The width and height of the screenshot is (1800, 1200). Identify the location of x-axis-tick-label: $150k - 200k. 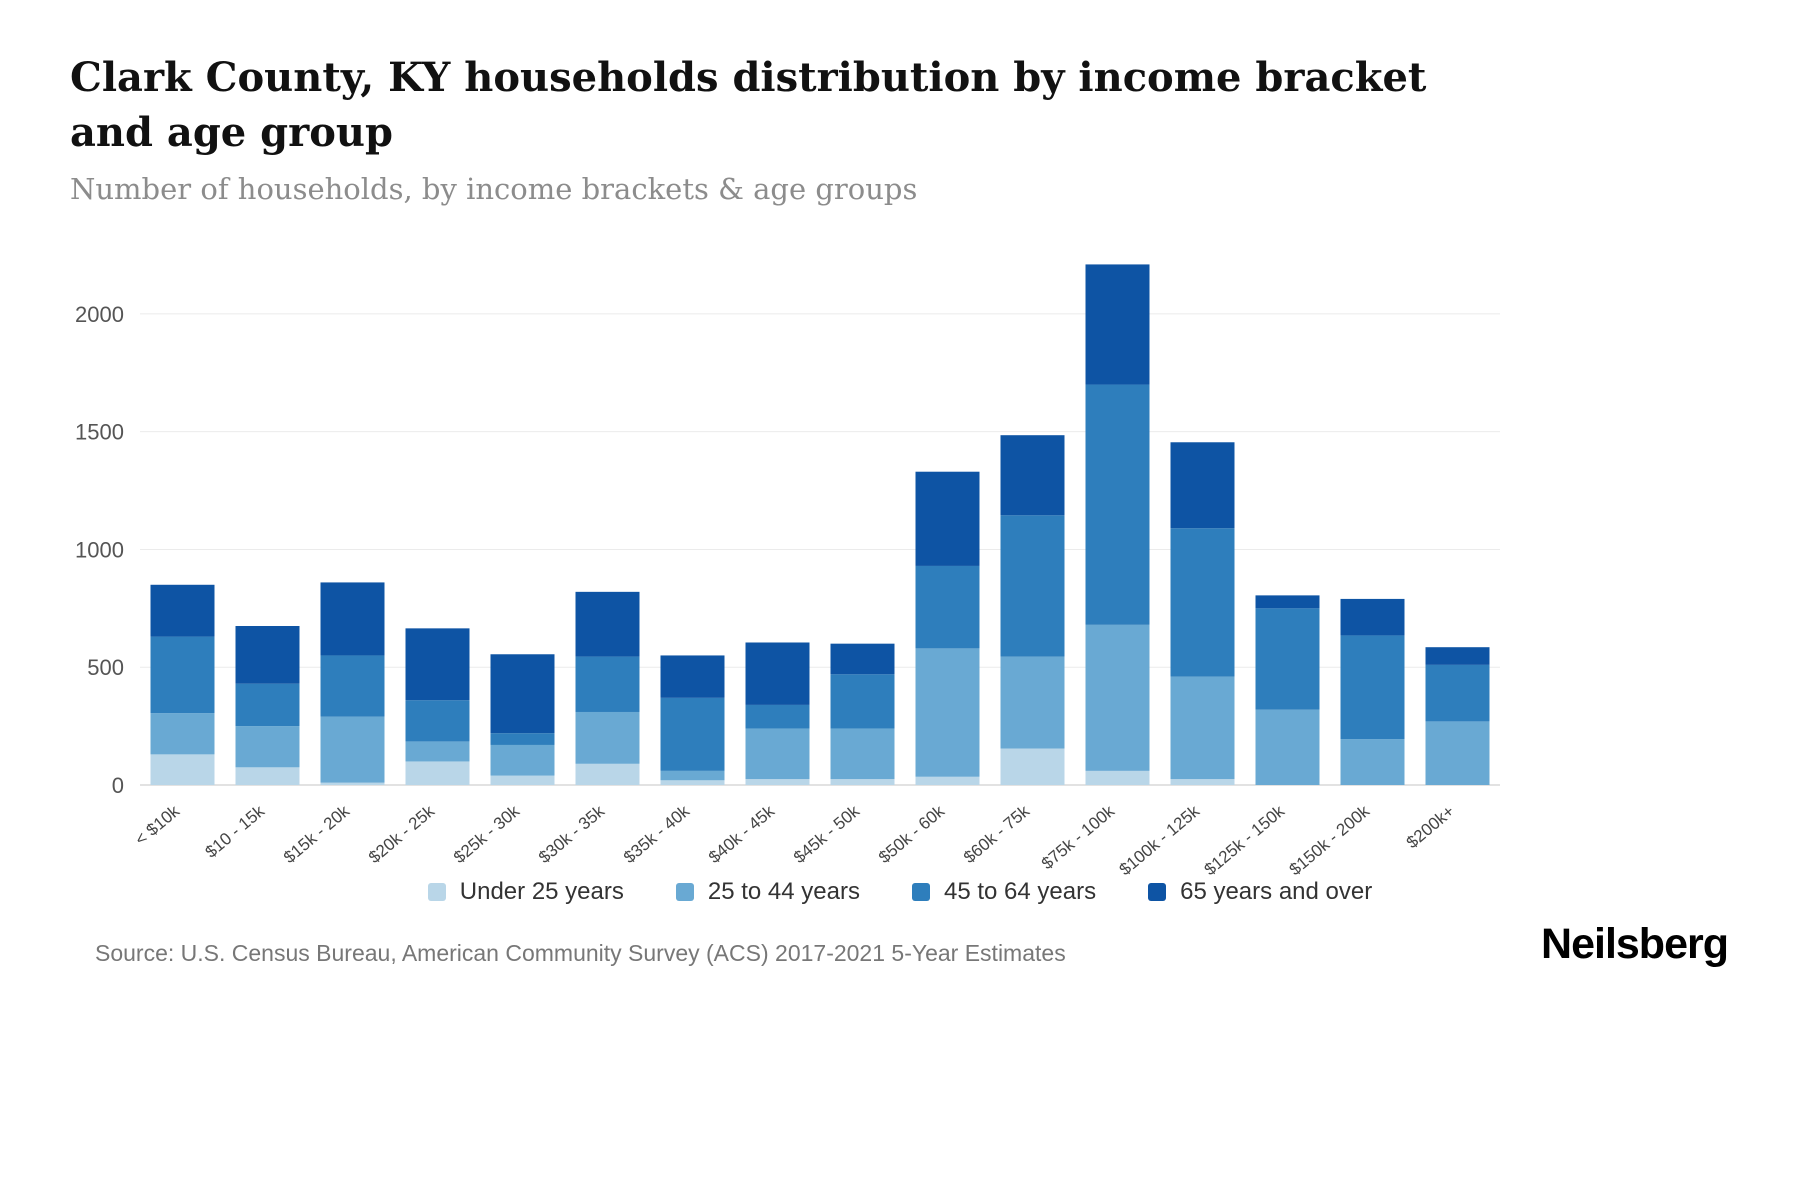
(1330, 840).